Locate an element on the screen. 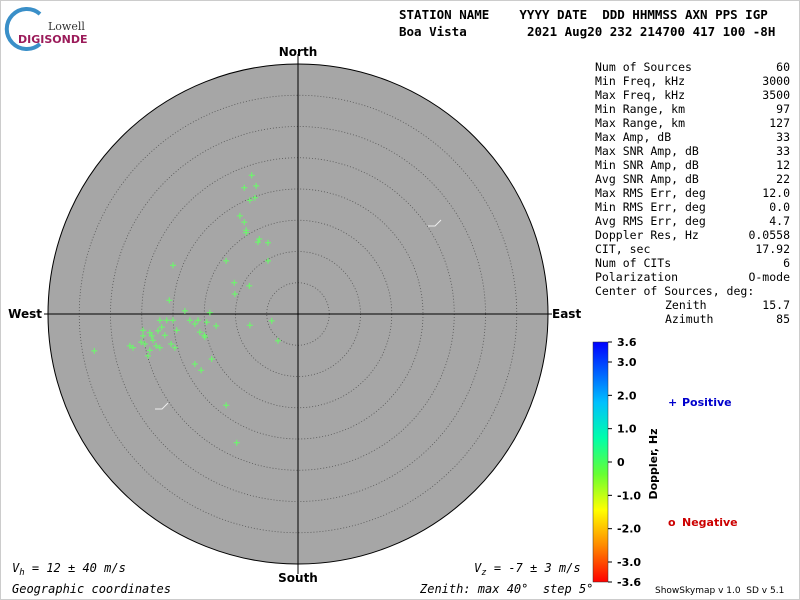  colorbar-tick-label: 0 is located at coordinates (621, 462).